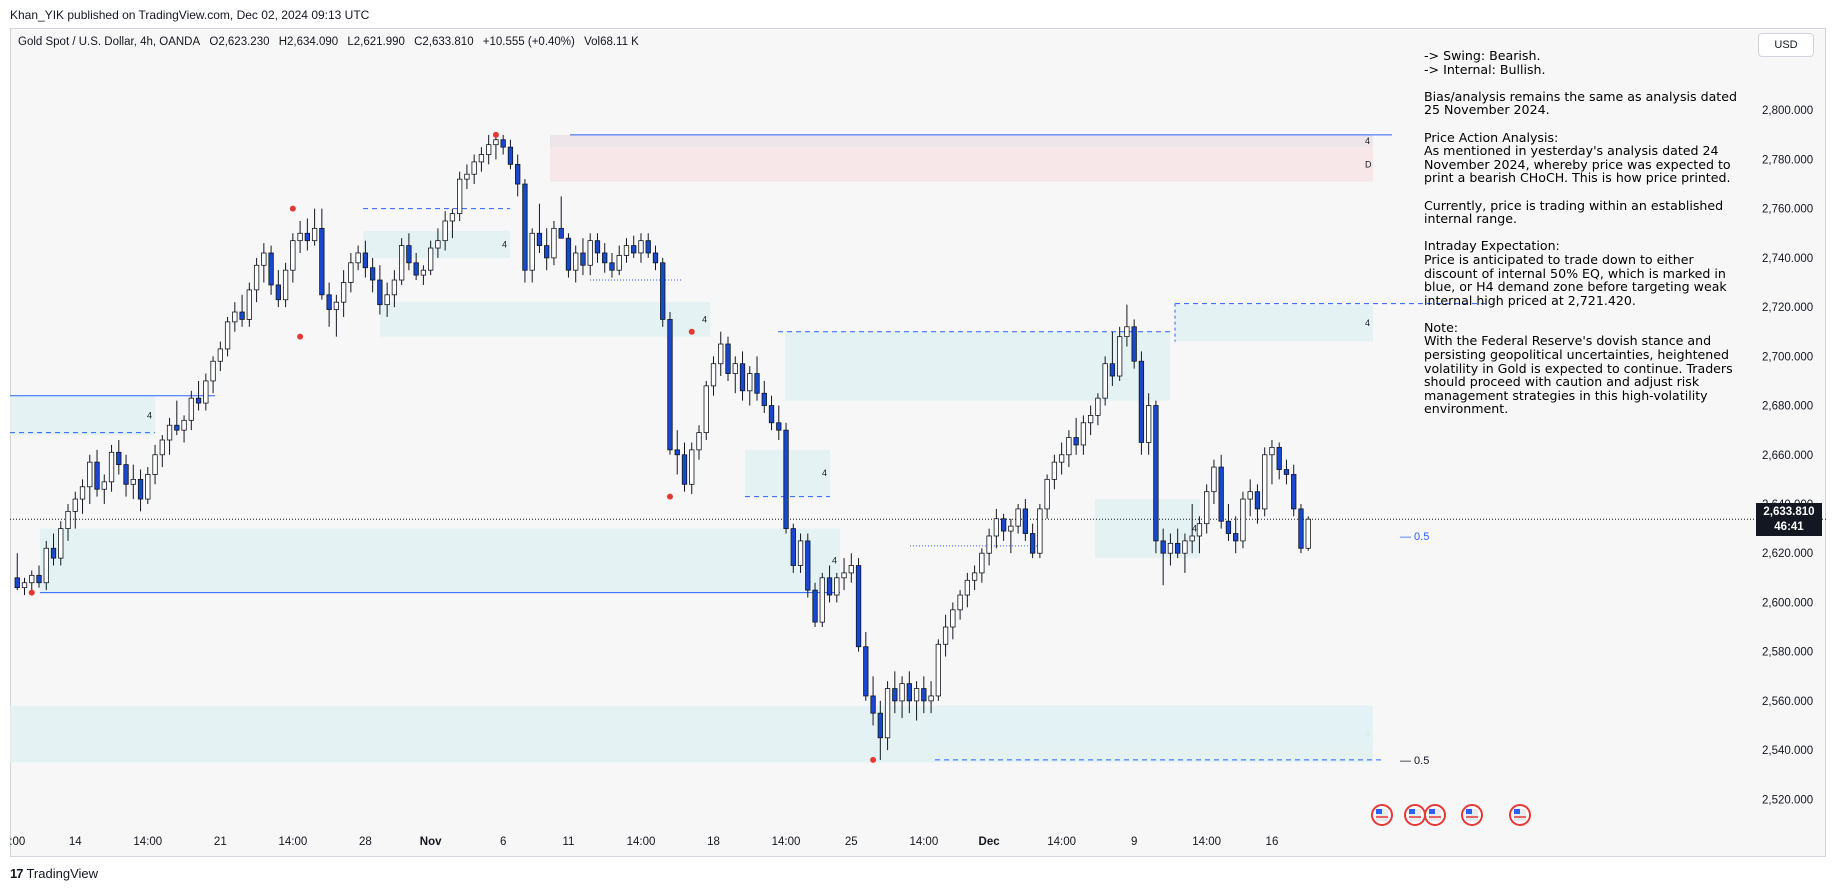 The width and height of the screenshot is (1835, 891). Describe the element at coordinates (109, 42) in the screenshot. I see `symbol-name: Gold Spot / U.S. Dollar, 4h, OANDA` at that location.